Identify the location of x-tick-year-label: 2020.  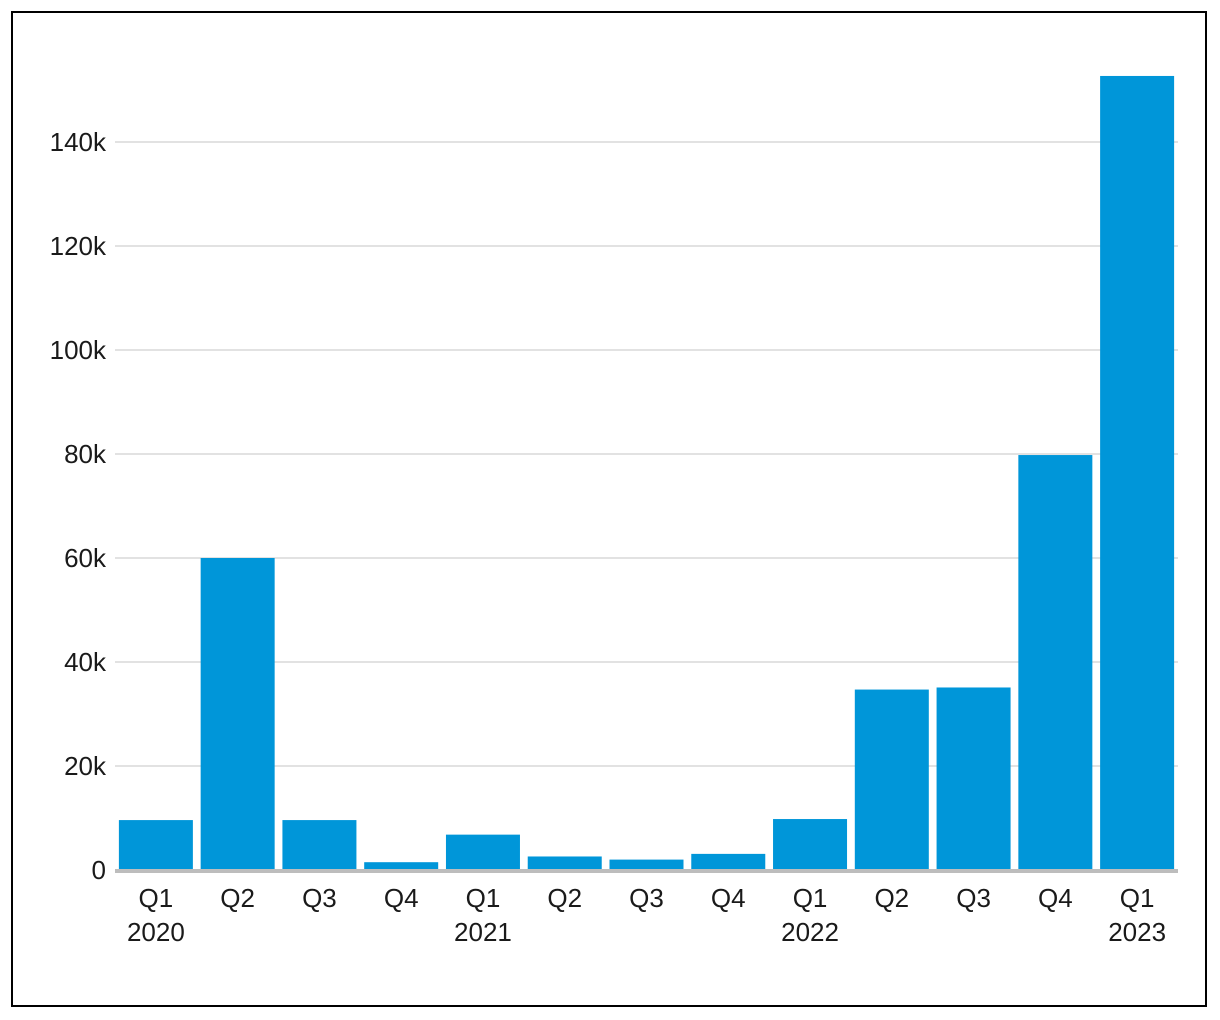
(156, 932).